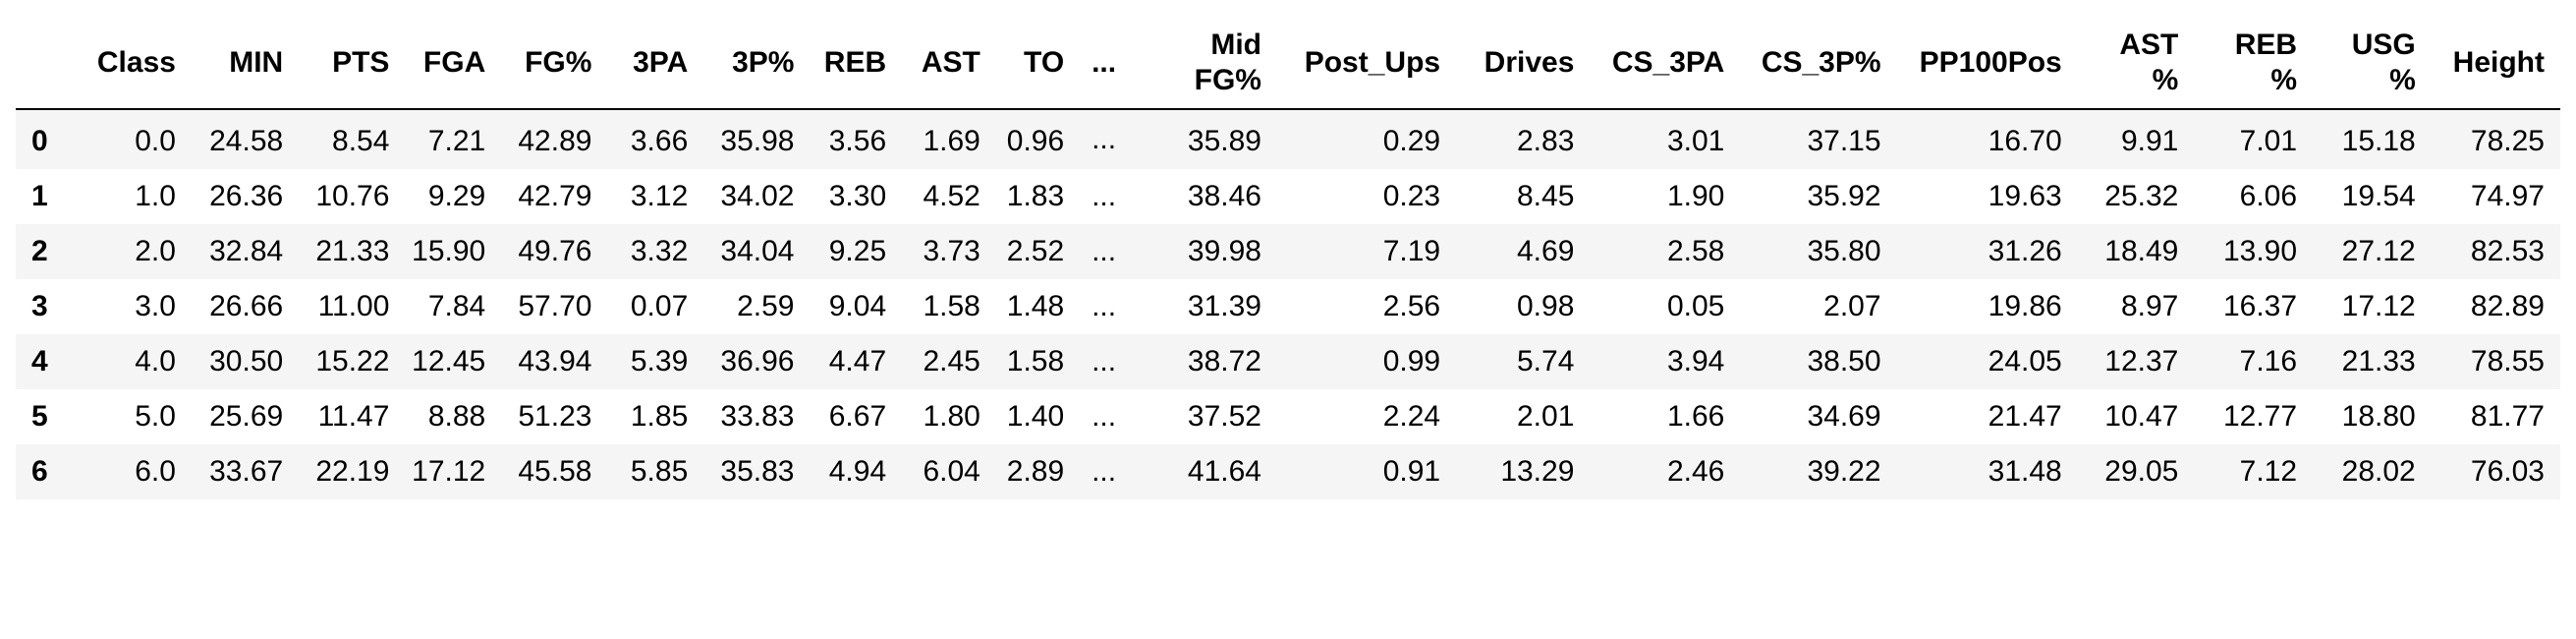 The image size is (2576, 639). What do you see at coordinates (1224, 416) in the screenshot?
I see `cell-mid-fgpct: 37.52` at bounding box center [1224, 416].